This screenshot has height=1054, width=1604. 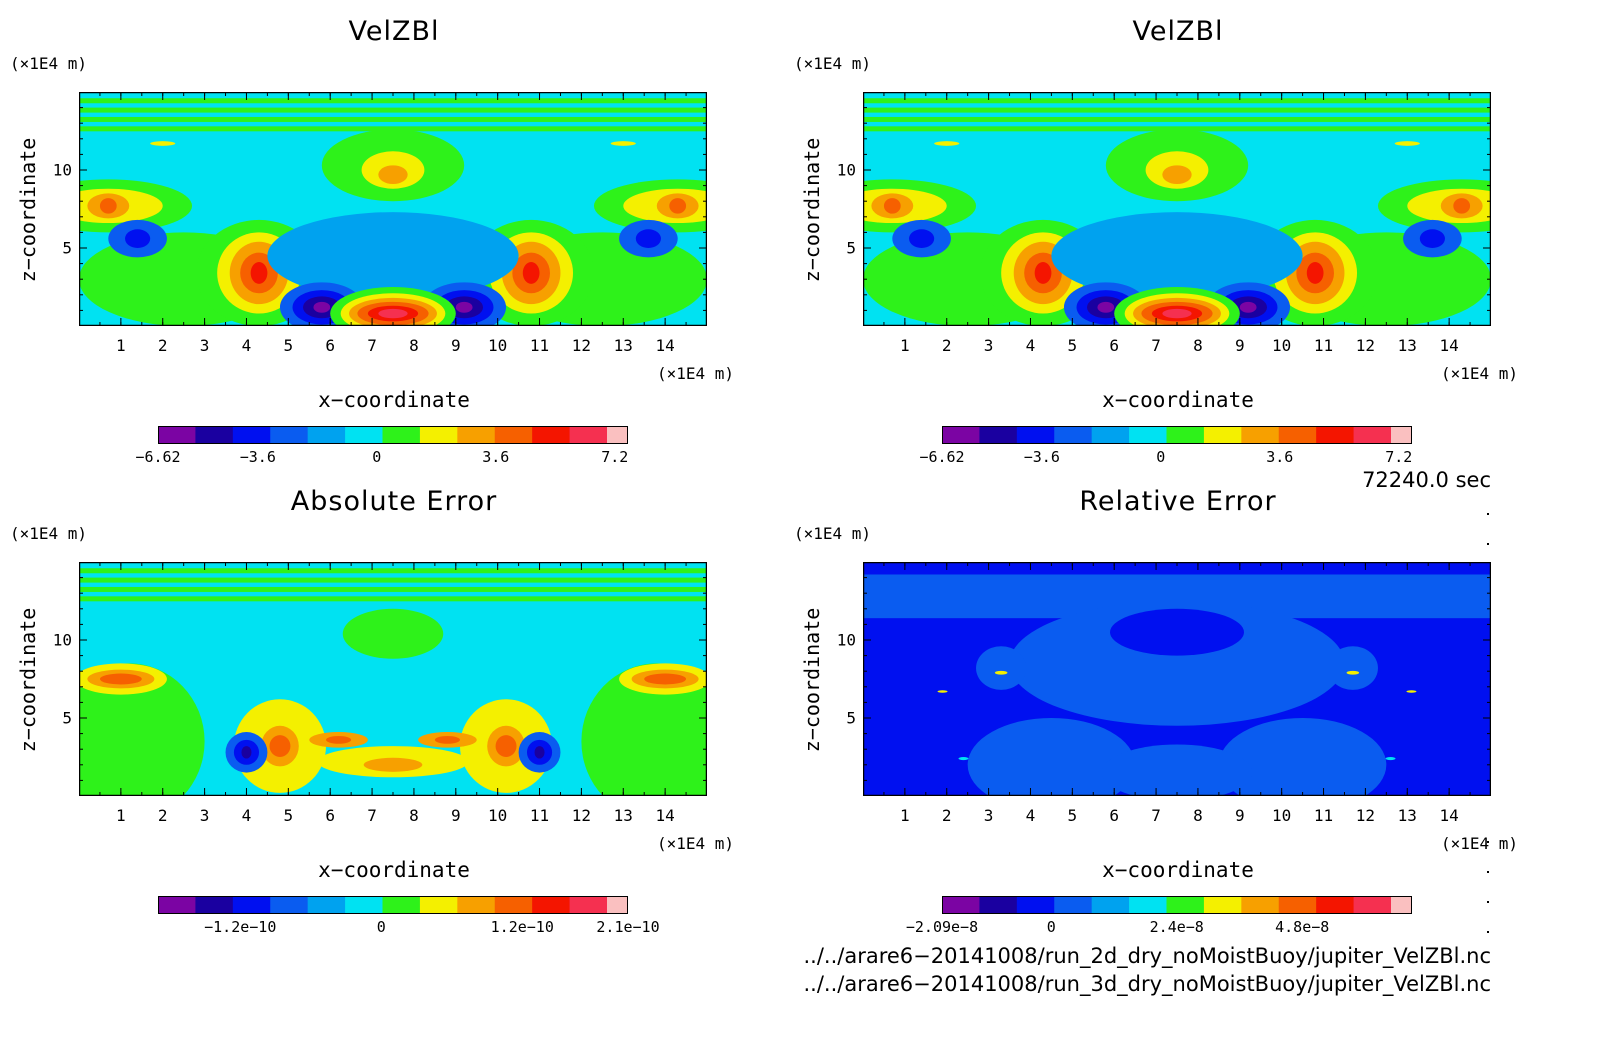 What do you see at coordinates (942, 927) in the screenshot?
I see `colorbar-tick-label: −2.09e−8` at bounding box center [942, 927].